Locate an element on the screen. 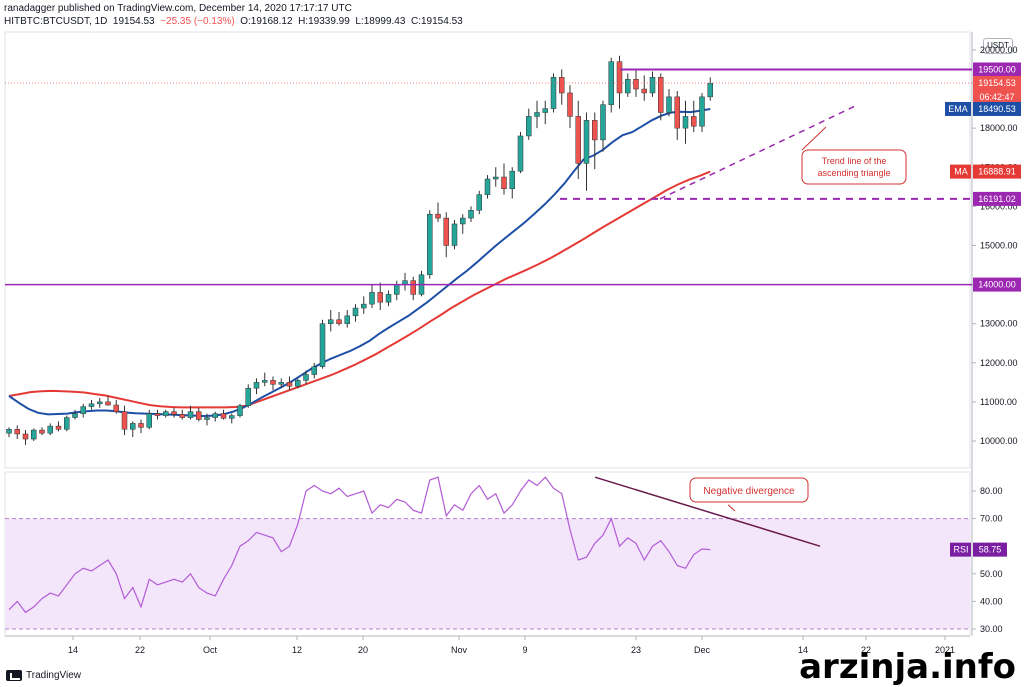 The image size is (1024, 687). tradingview-label: TradingView is located at coordinates (54, 675).